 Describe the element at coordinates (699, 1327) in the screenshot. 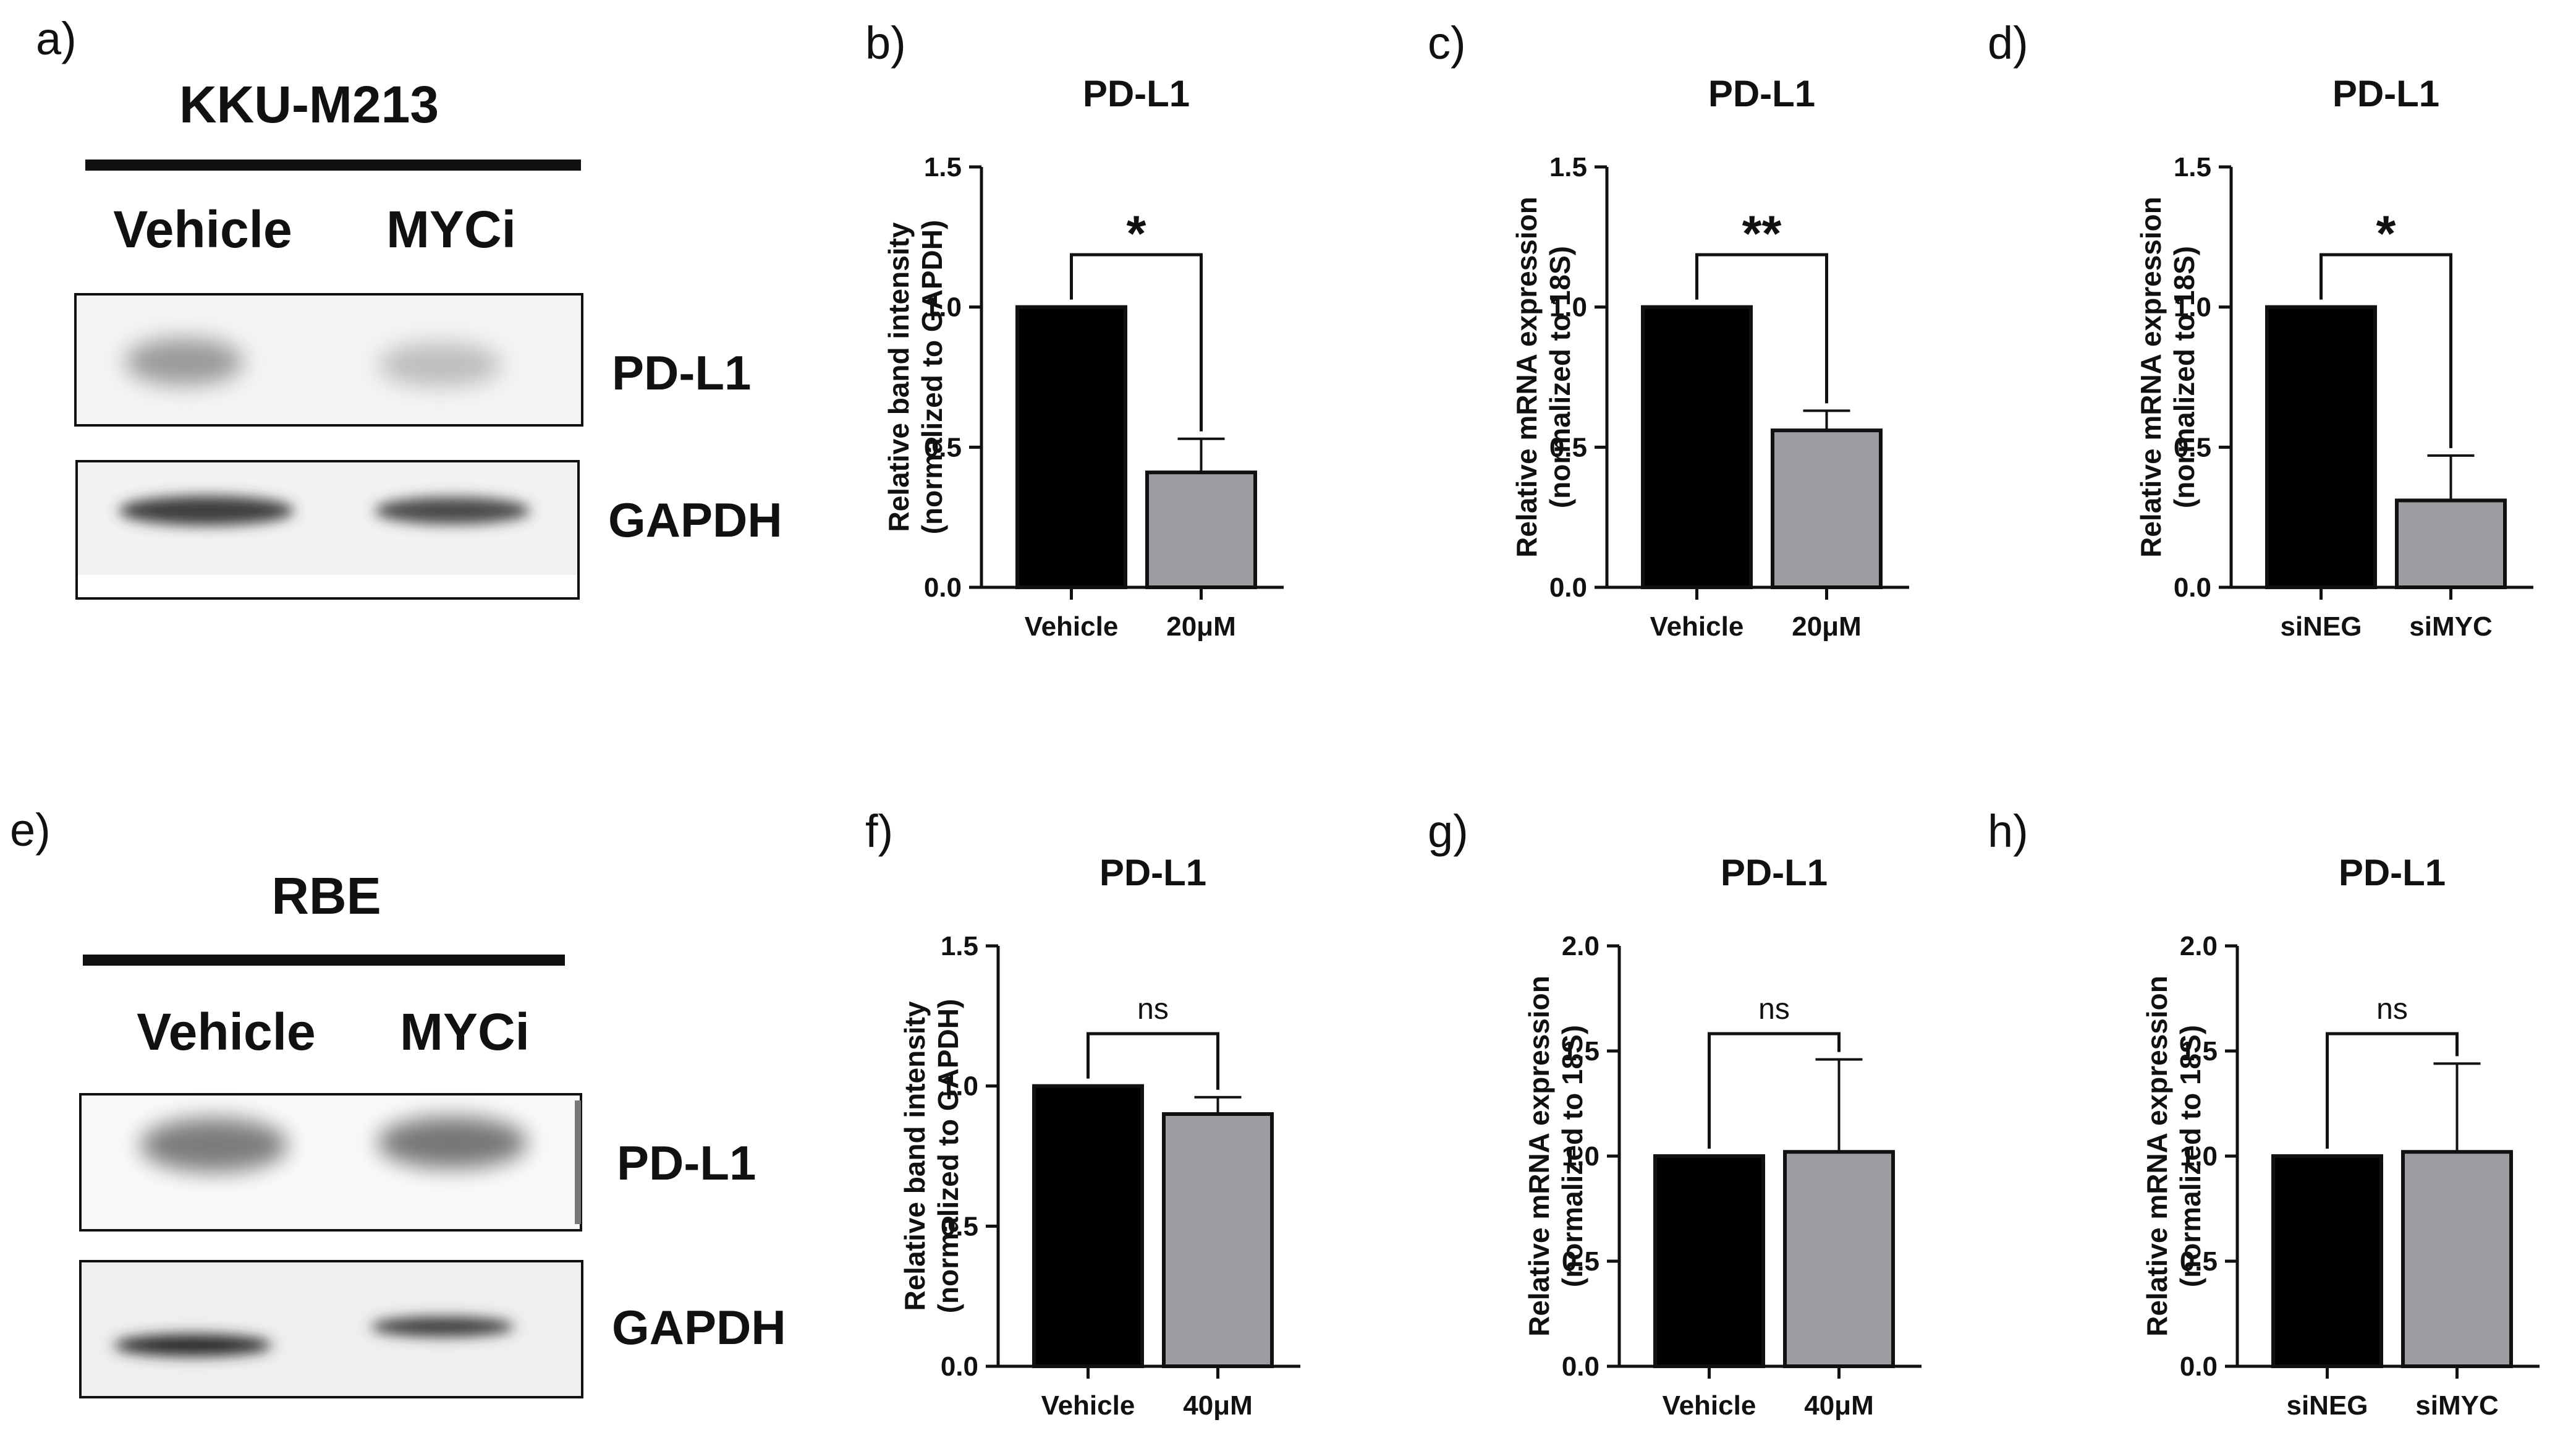

I see `blot-protein-gapdh-e: GAPDH` at that location.